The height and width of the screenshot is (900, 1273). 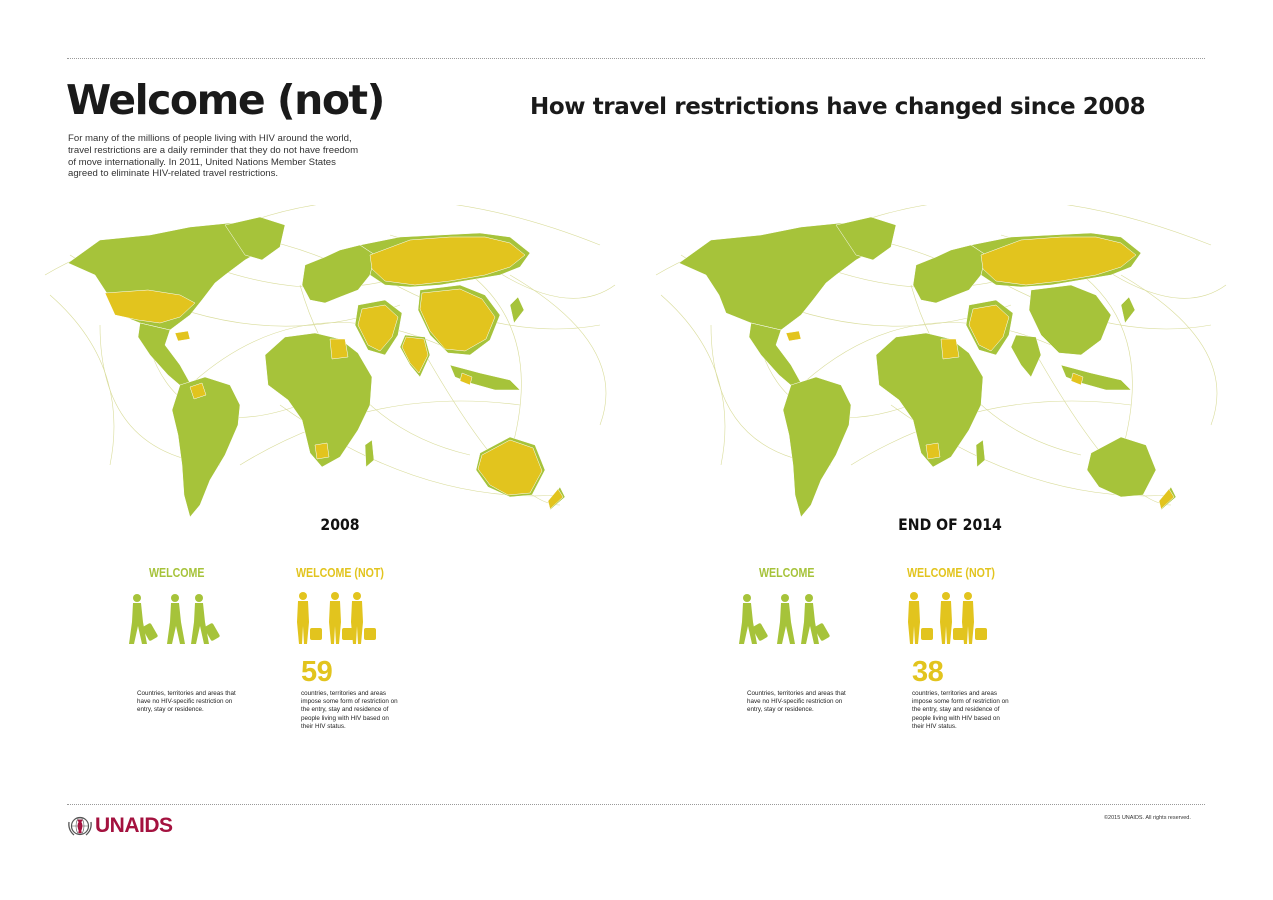 What do you see at coordinates (1147, 818) in the screenshot?
I see `copyright-text: ©2015 UNAIDS. All rights reserved.` at bounding box center [1147, 818].